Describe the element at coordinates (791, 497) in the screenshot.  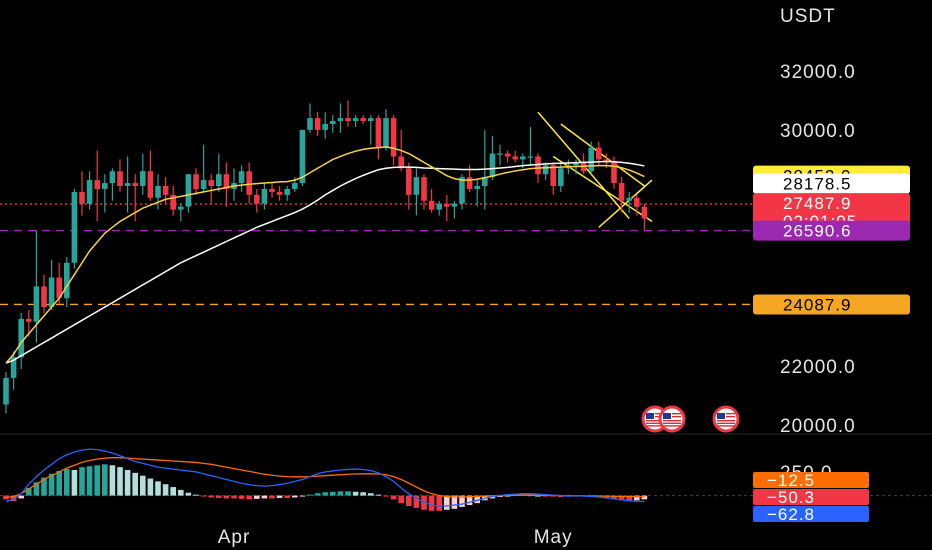
I see `macd-value-label: −50.3` at that location.